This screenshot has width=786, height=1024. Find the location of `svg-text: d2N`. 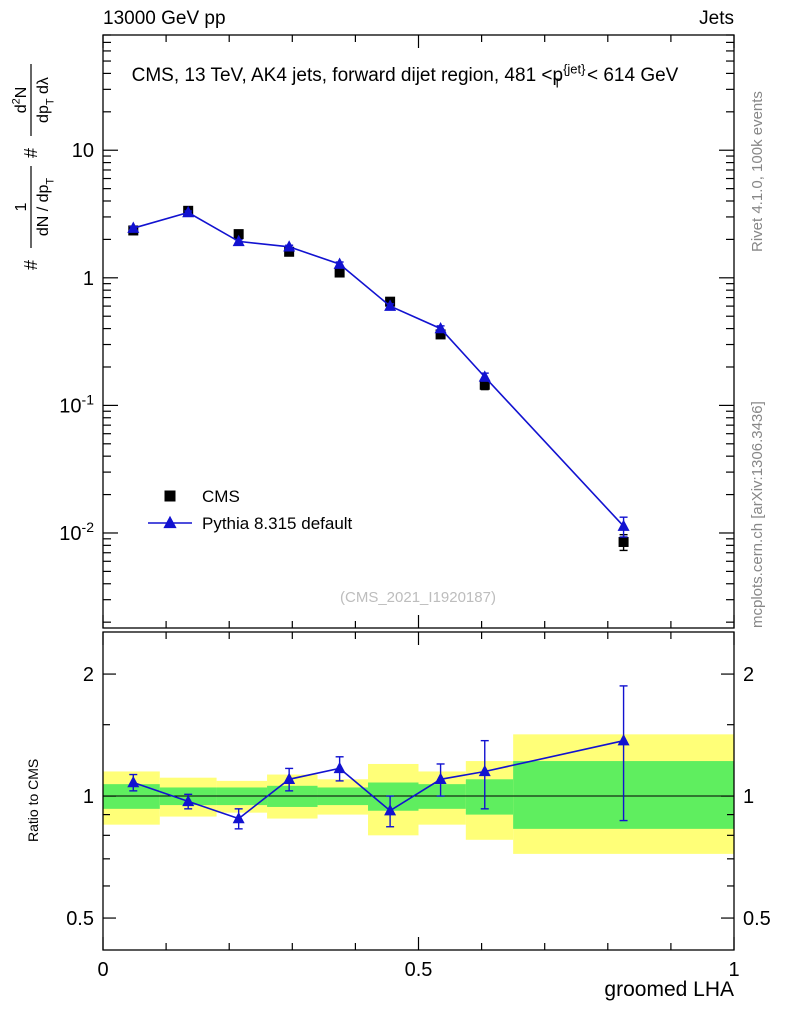

svg-text: d2N is located at coordinates (20, 100).